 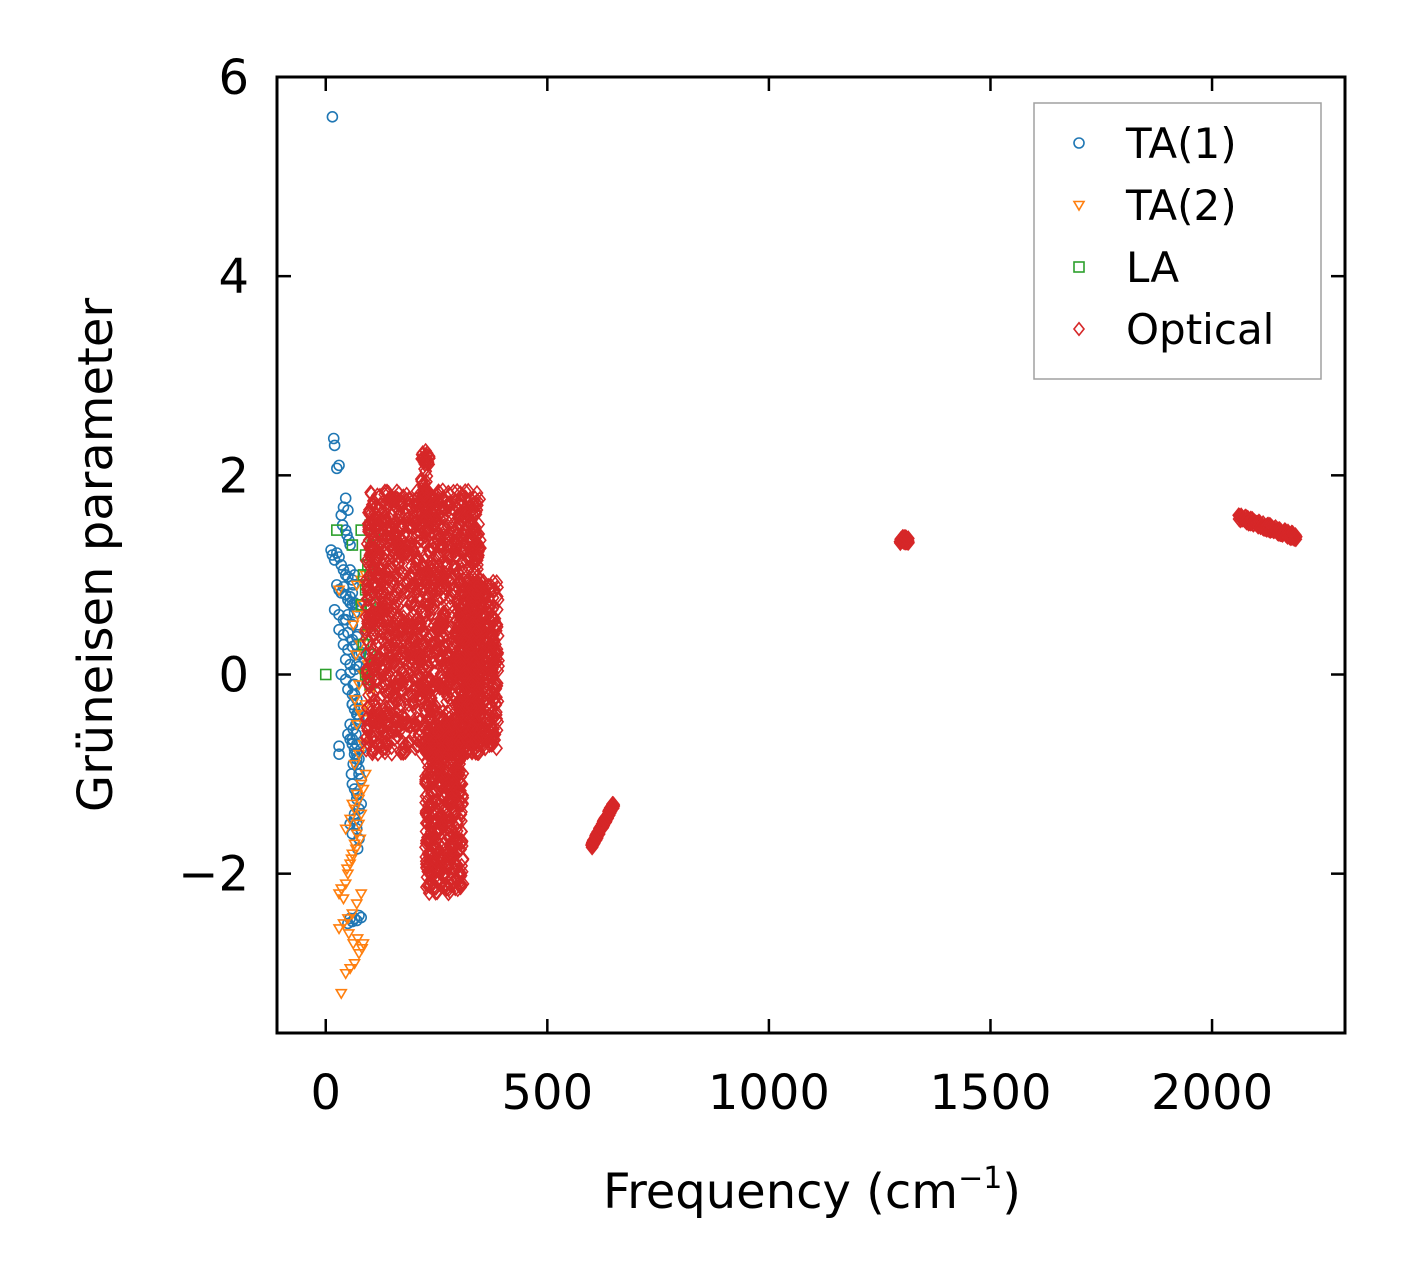 I want to click on x-axis-label: Frequency (cm−1), so click(x=812, y=1190).